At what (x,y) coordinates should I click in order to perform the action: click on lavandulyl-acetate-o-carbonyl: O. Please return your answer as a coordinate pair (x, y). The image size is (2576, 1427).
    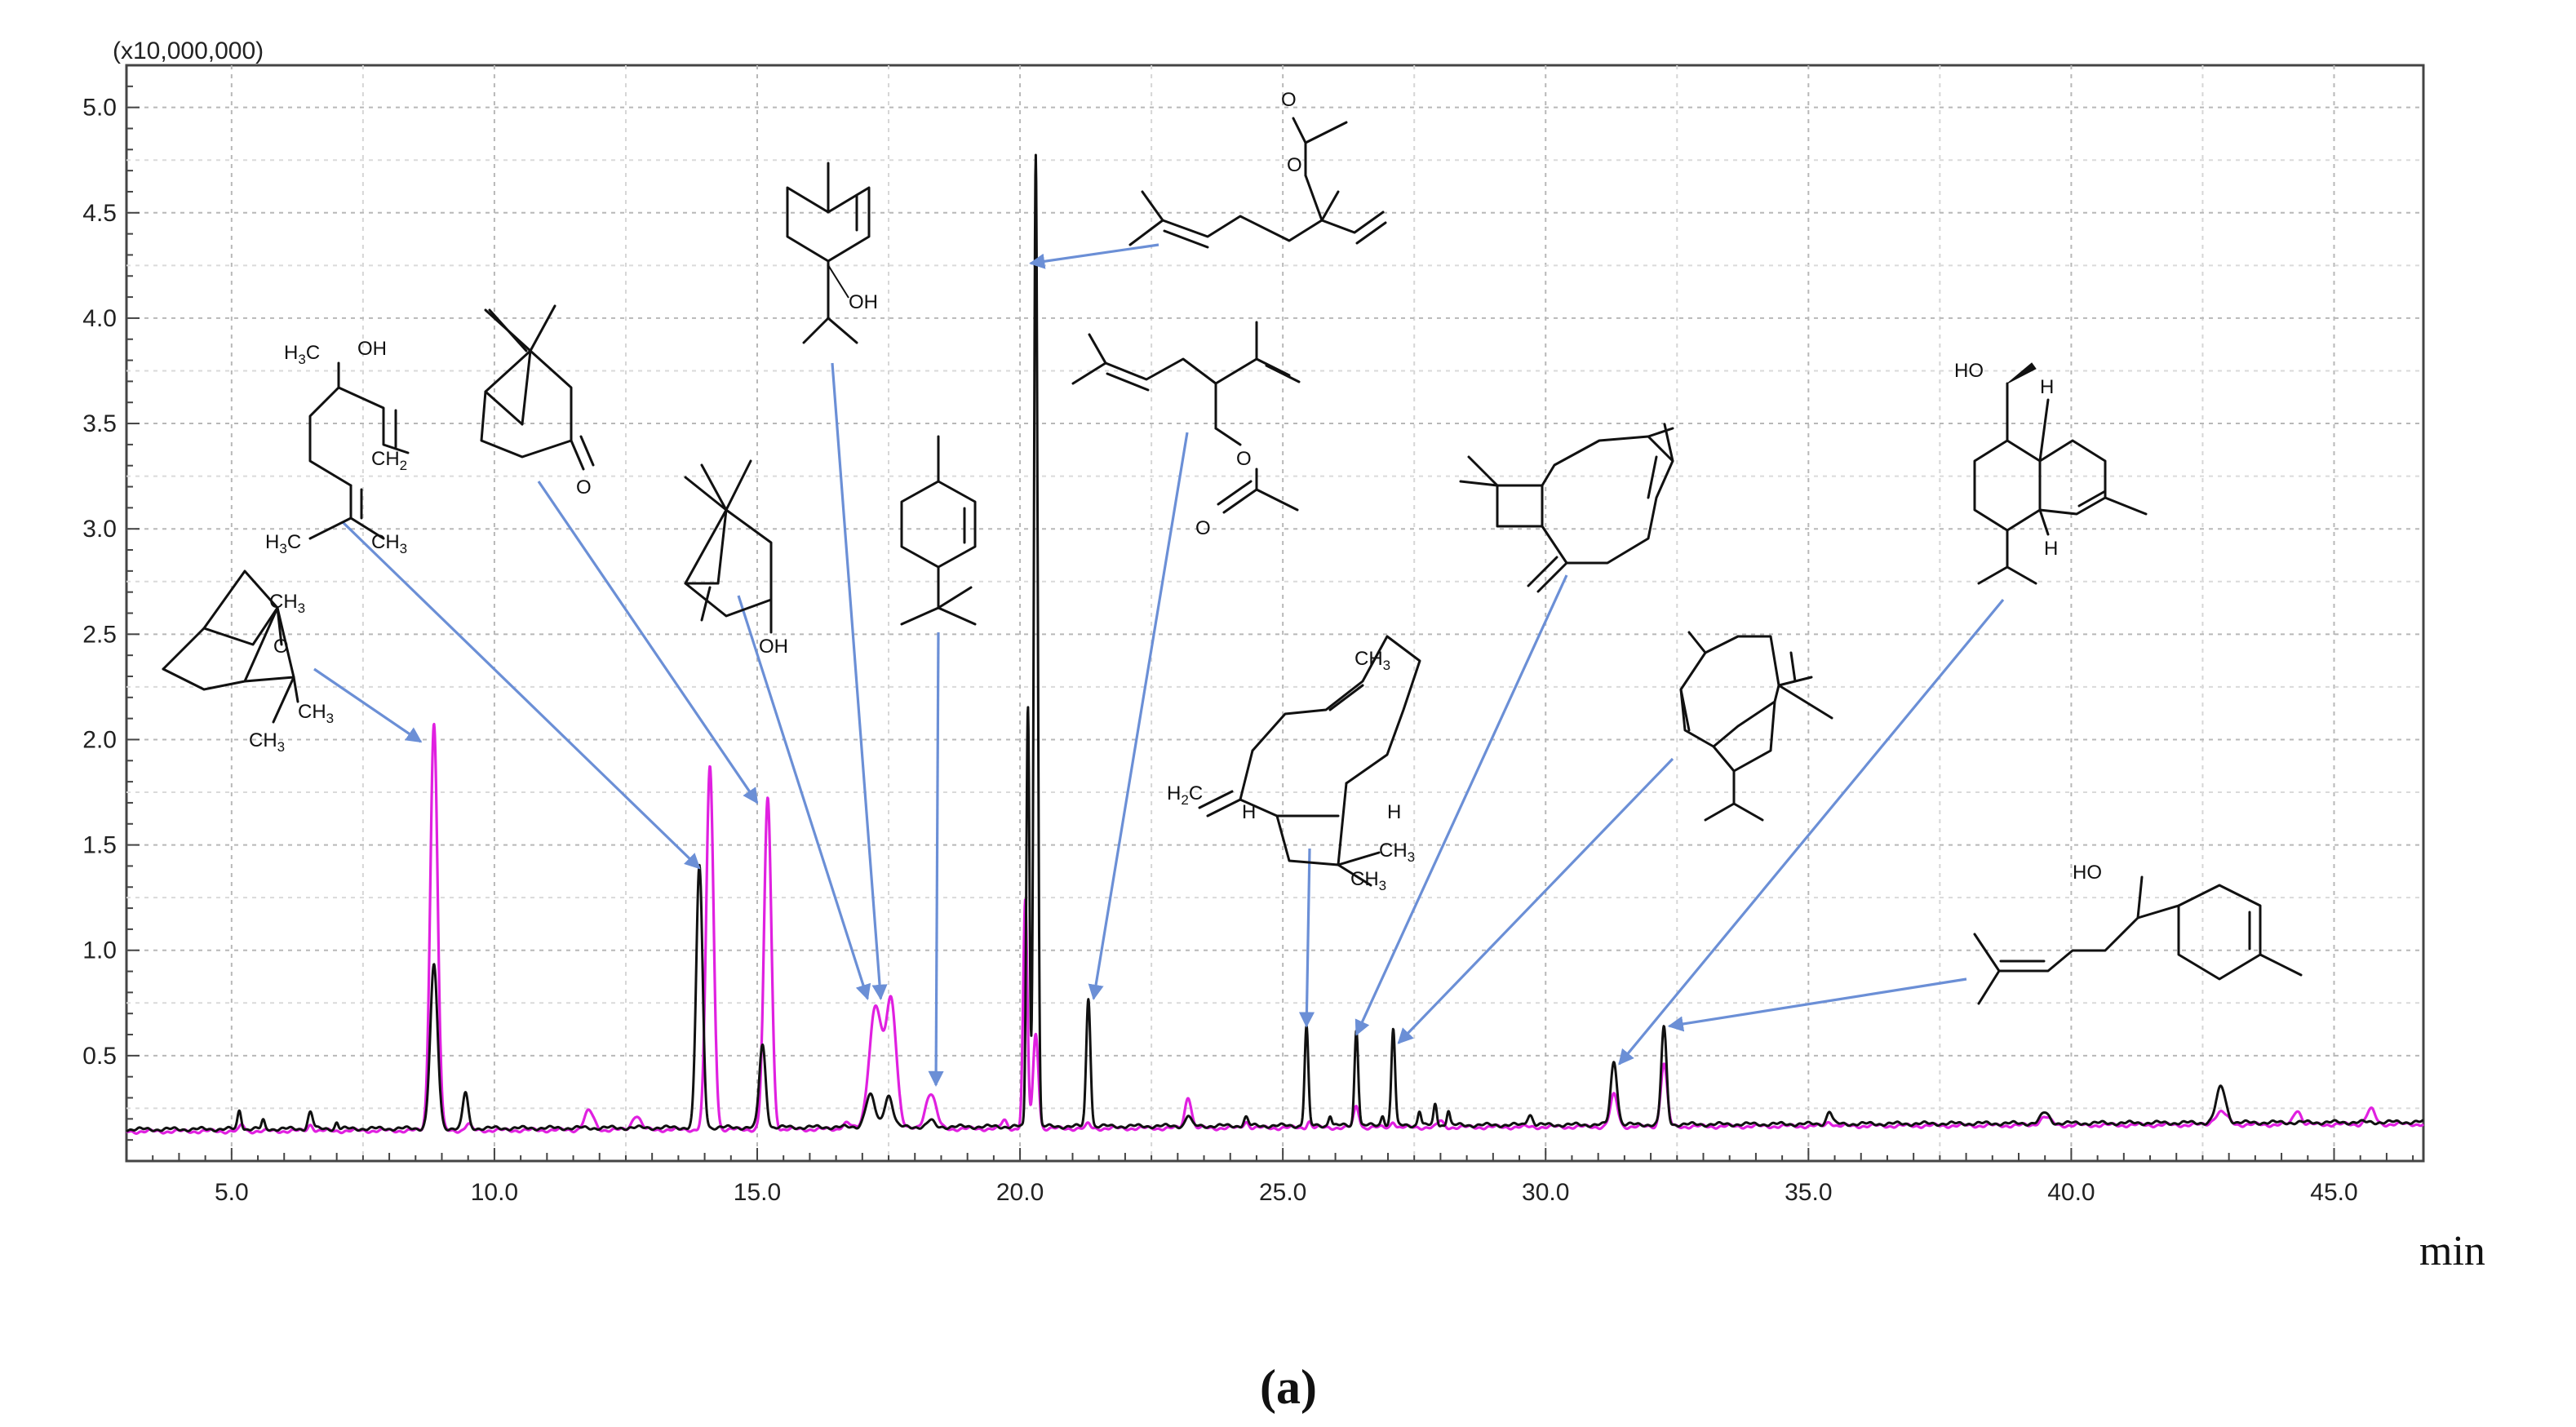
    Looking at the image, I should click on (1203, 528).